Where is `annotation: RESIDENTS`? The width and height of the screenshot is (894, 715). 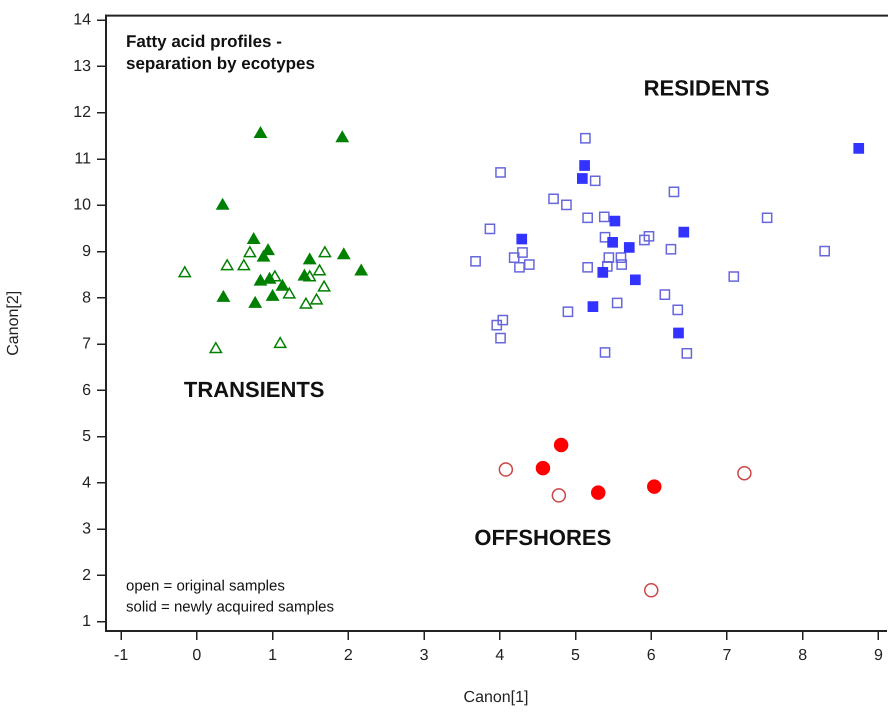 annotation: RESIDENTS is located at coordinates (707, 88).